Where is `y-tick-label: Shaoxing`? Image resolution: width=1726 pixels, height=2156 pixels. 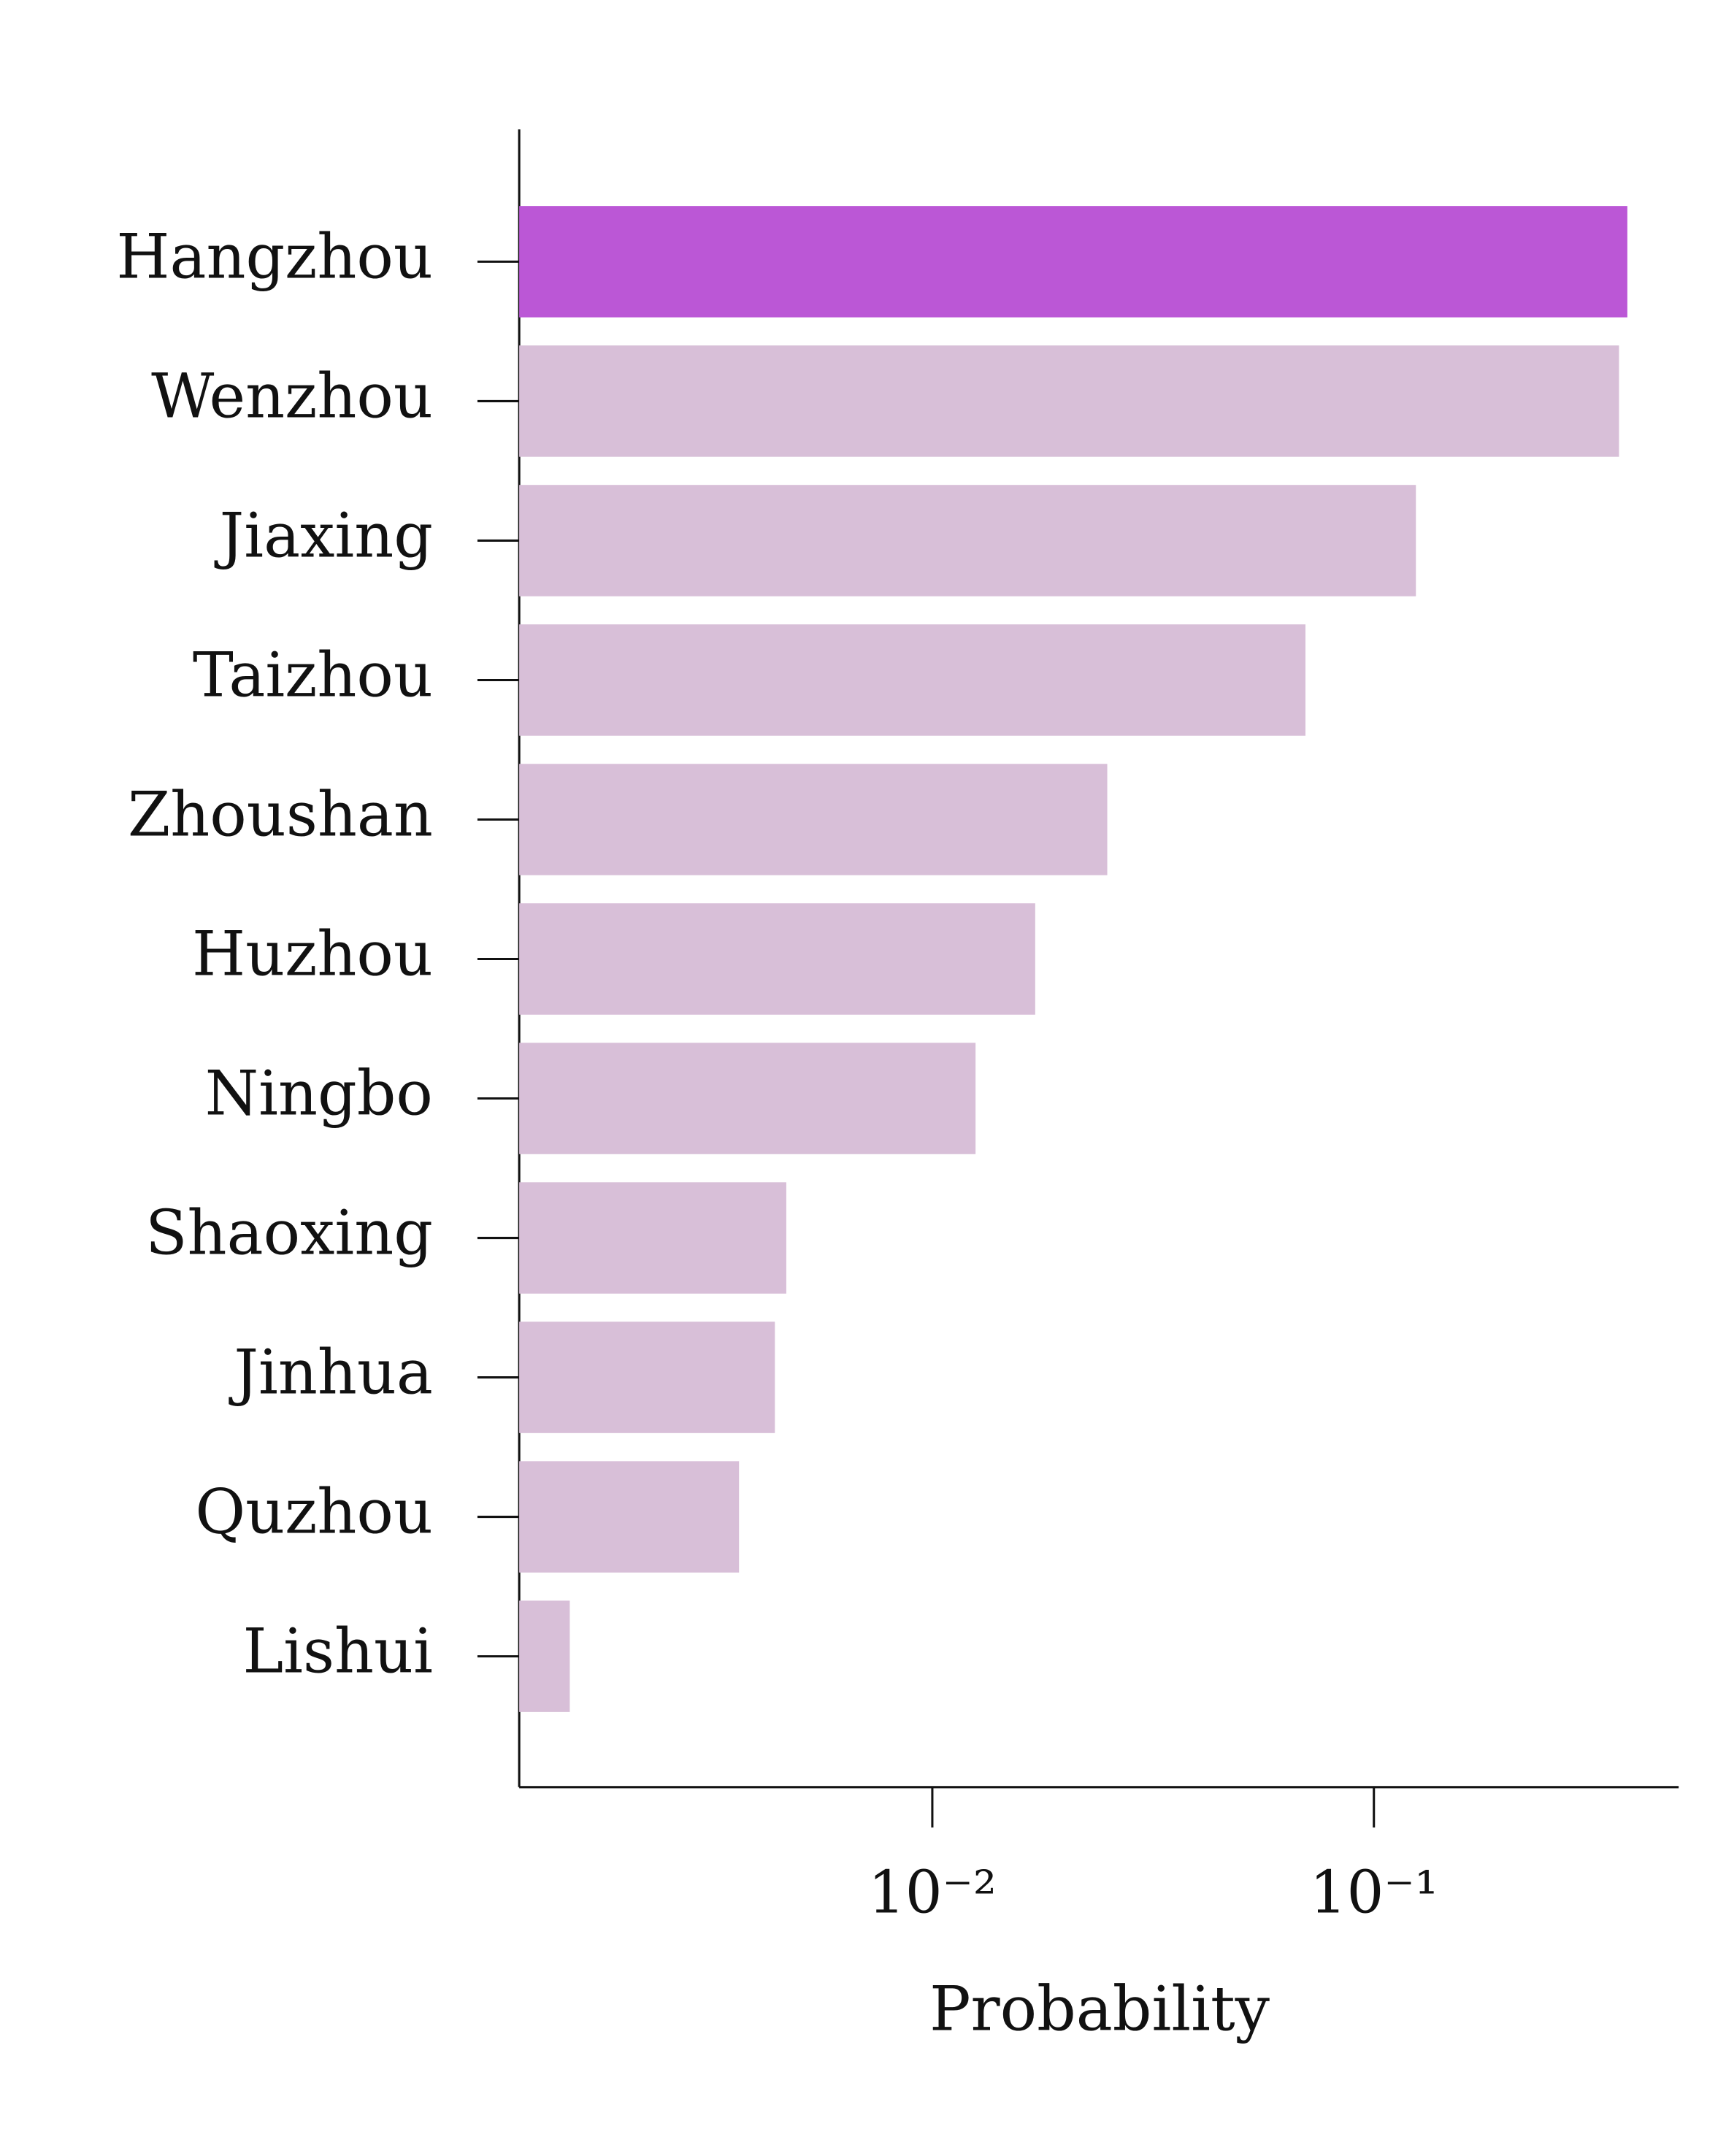
y-tick-label: Shaoxing is located at coordinates (289, 1233).